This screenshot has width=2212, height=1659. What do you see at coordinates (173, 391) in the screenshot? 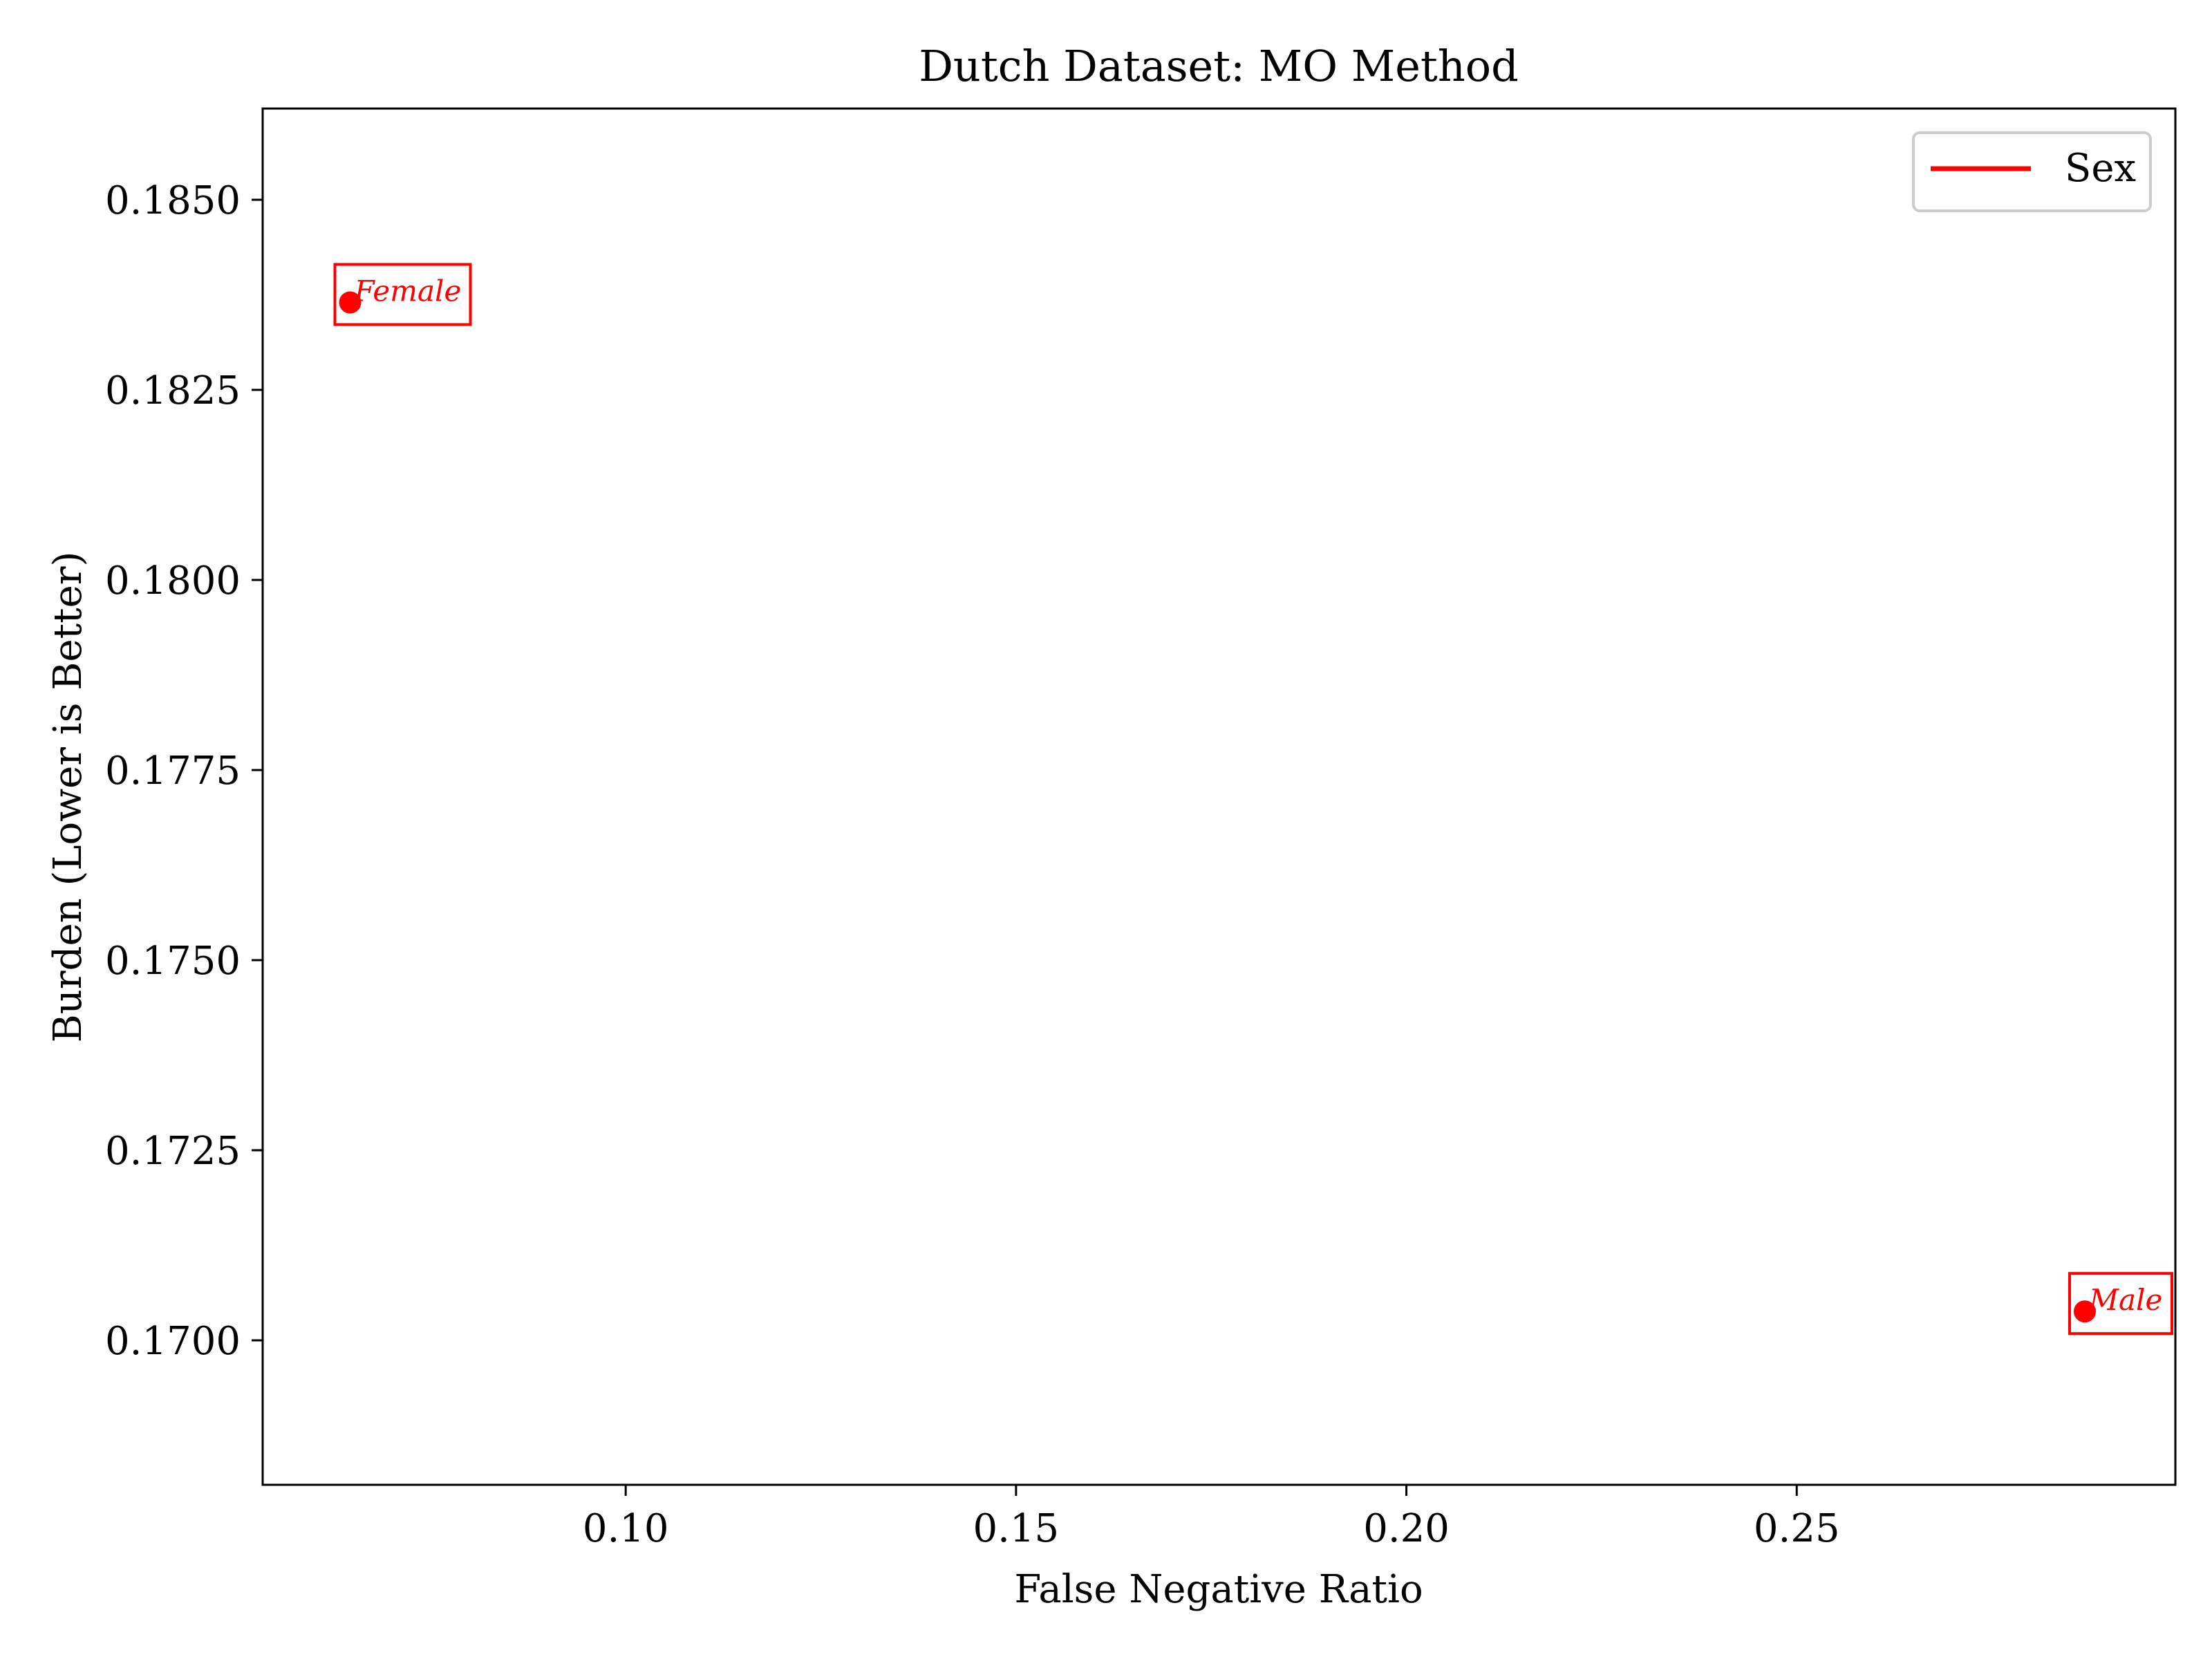
I see `y-tick-label: 0.1825` at bounding box center [173, 391].